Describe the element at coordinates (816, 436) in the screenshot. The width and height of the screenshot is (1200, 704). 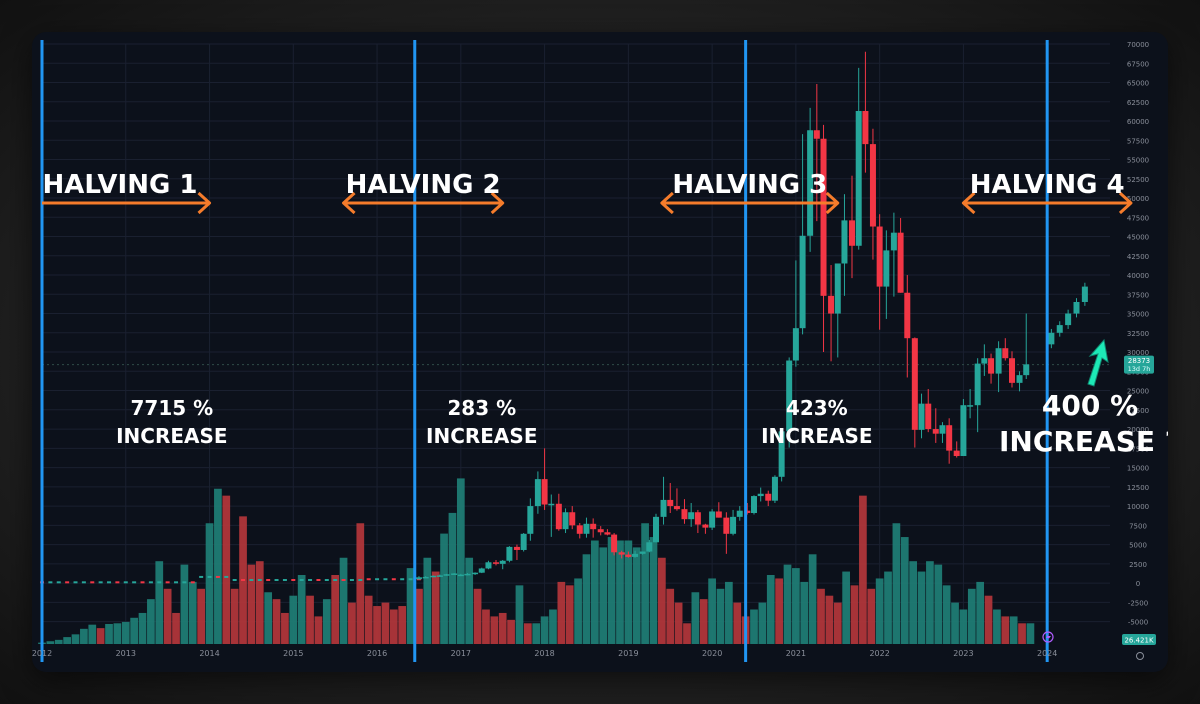
I see `increase-word-label: INCREASE` at that location.